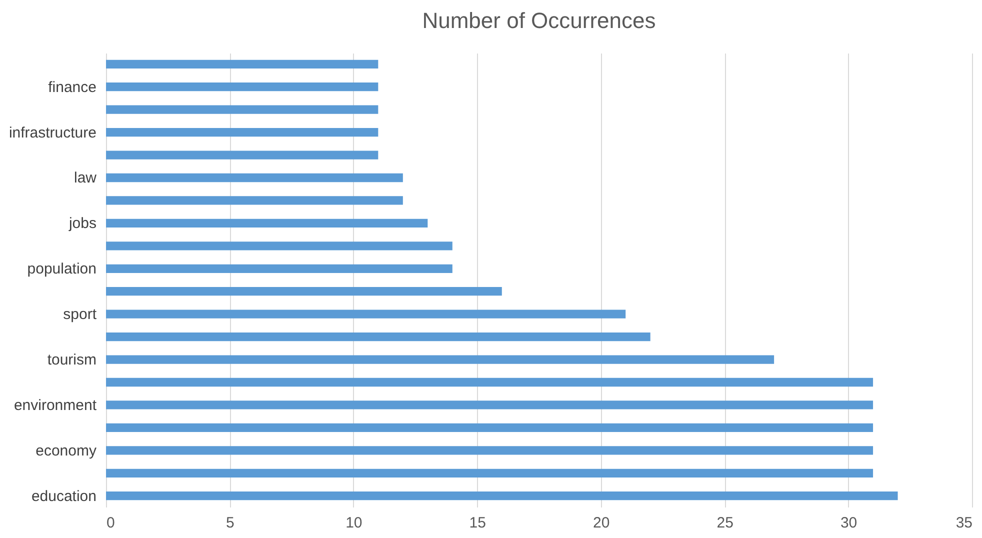 The height and width of the screenshot is (538, 982). Describe the element at coordinates (66, 451) in the screenshot. I see `y-tick-label: economy` at that location.